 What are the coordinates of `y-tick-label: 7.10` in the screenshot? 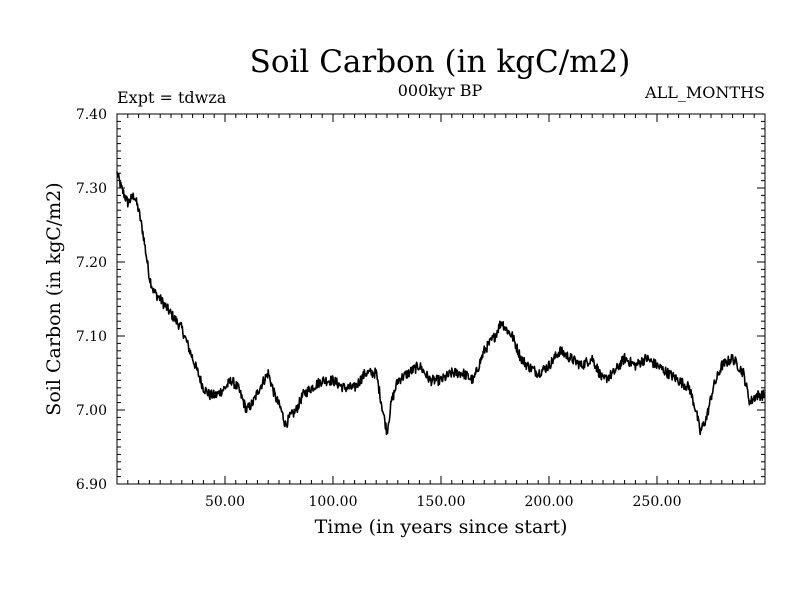 It's located at (91, 337).